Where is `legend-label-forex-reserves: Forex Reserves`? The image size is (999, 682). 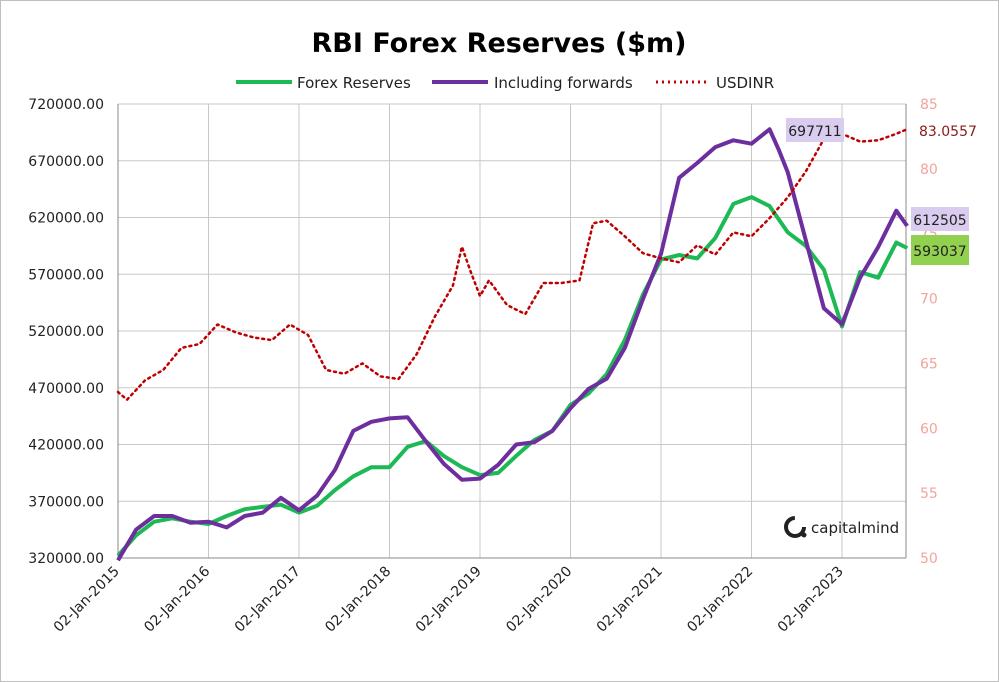 legend-label-forex-reserves: Forex Reserves is located at coordinates (354, 83).